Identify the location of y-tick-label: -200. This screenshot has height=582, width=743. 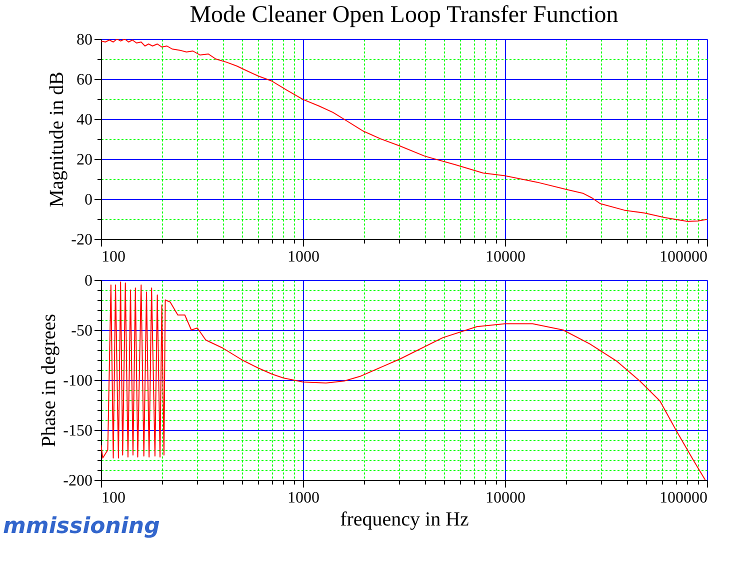
(77, 481).